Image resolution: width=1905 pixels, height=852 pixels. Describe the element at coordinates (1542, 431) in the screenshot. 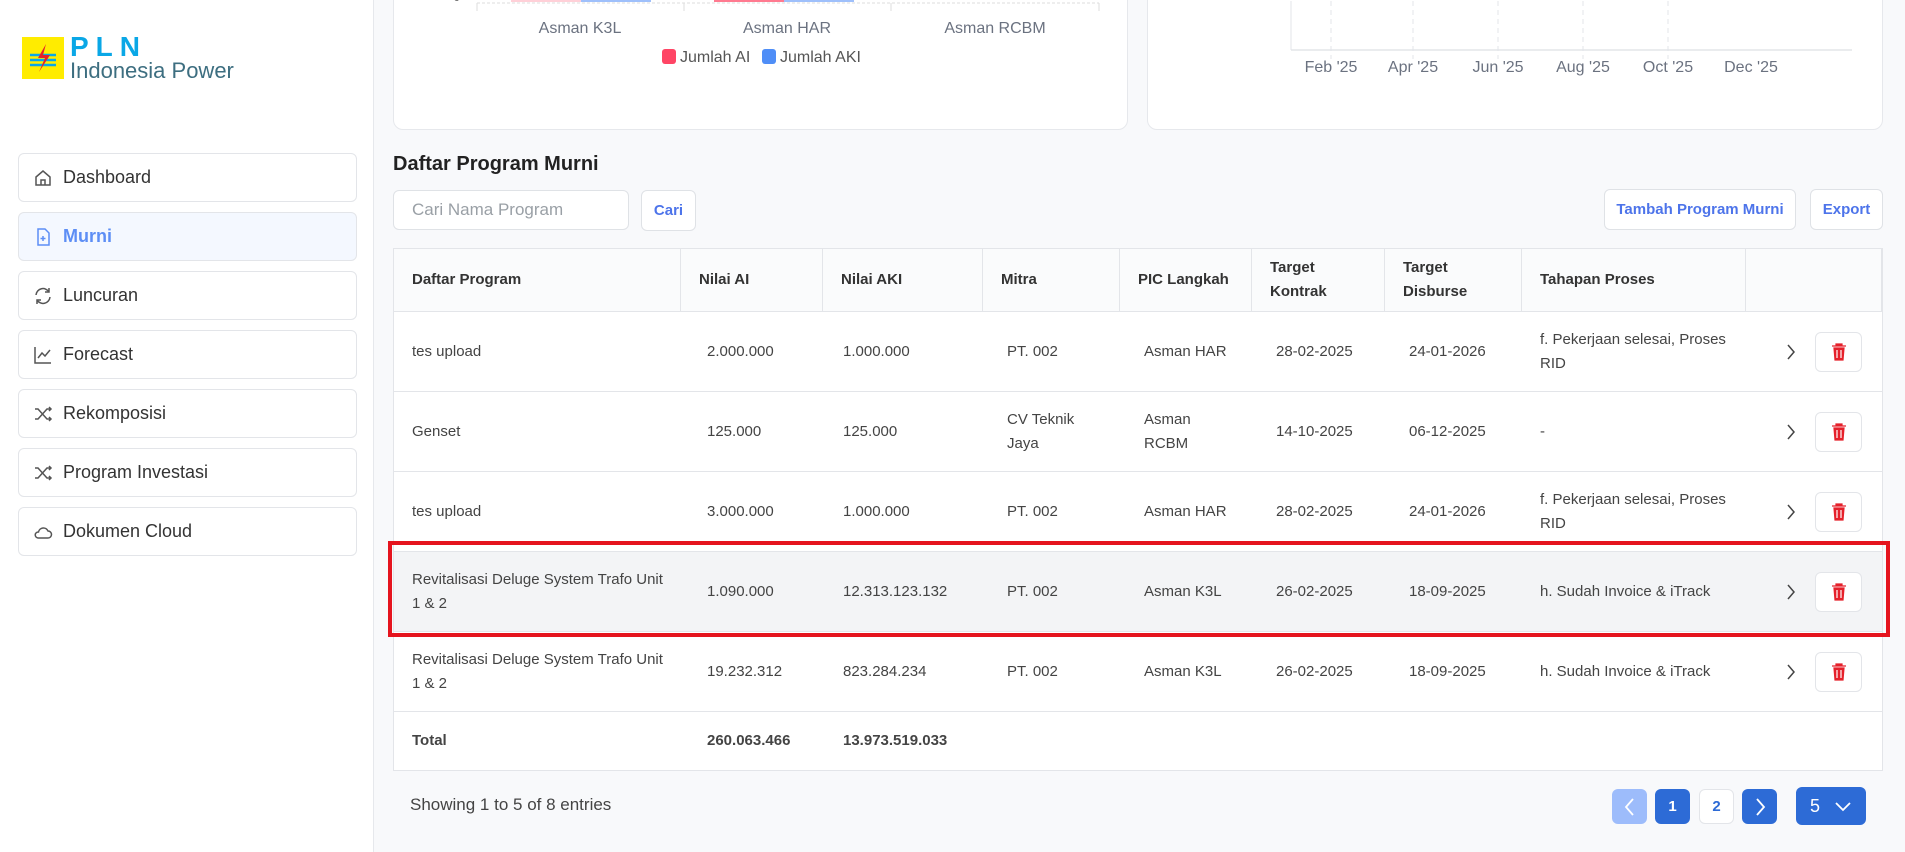

I see `cell-tahapan-proses: -` at that location.